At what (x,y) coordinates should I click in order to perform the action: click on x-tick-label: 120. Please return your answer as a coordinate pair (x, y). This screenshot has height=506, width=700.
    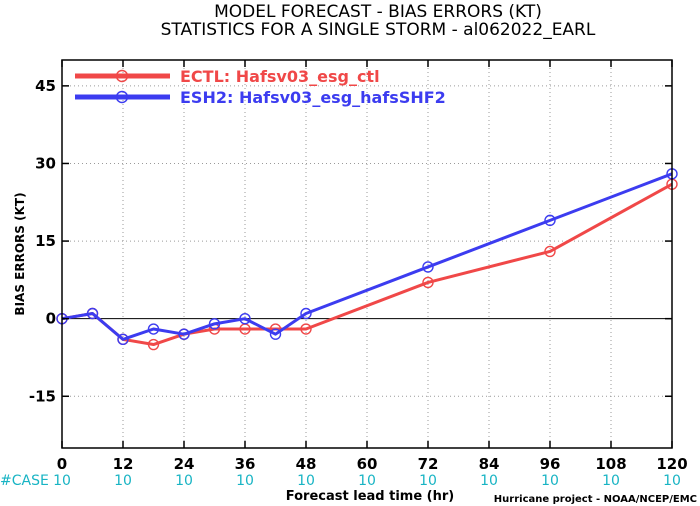
    Looking at the image, I should click on (671, 464).